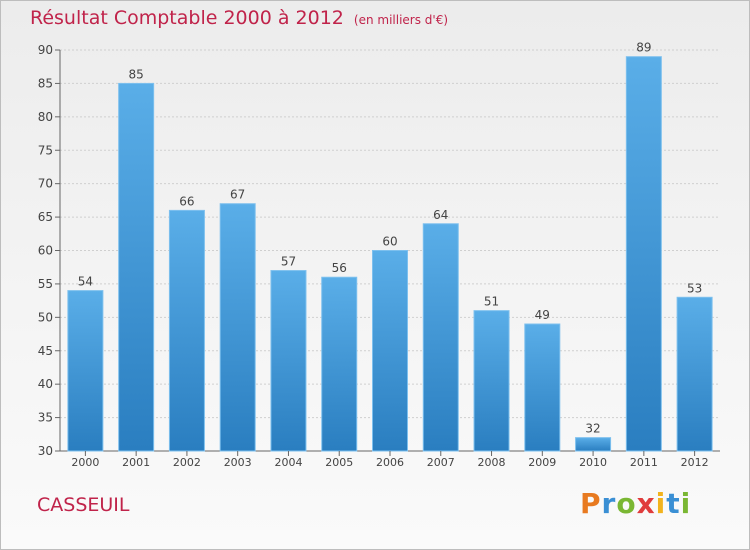  I want to click on x-tick-label: 2012, so click(695, 462).